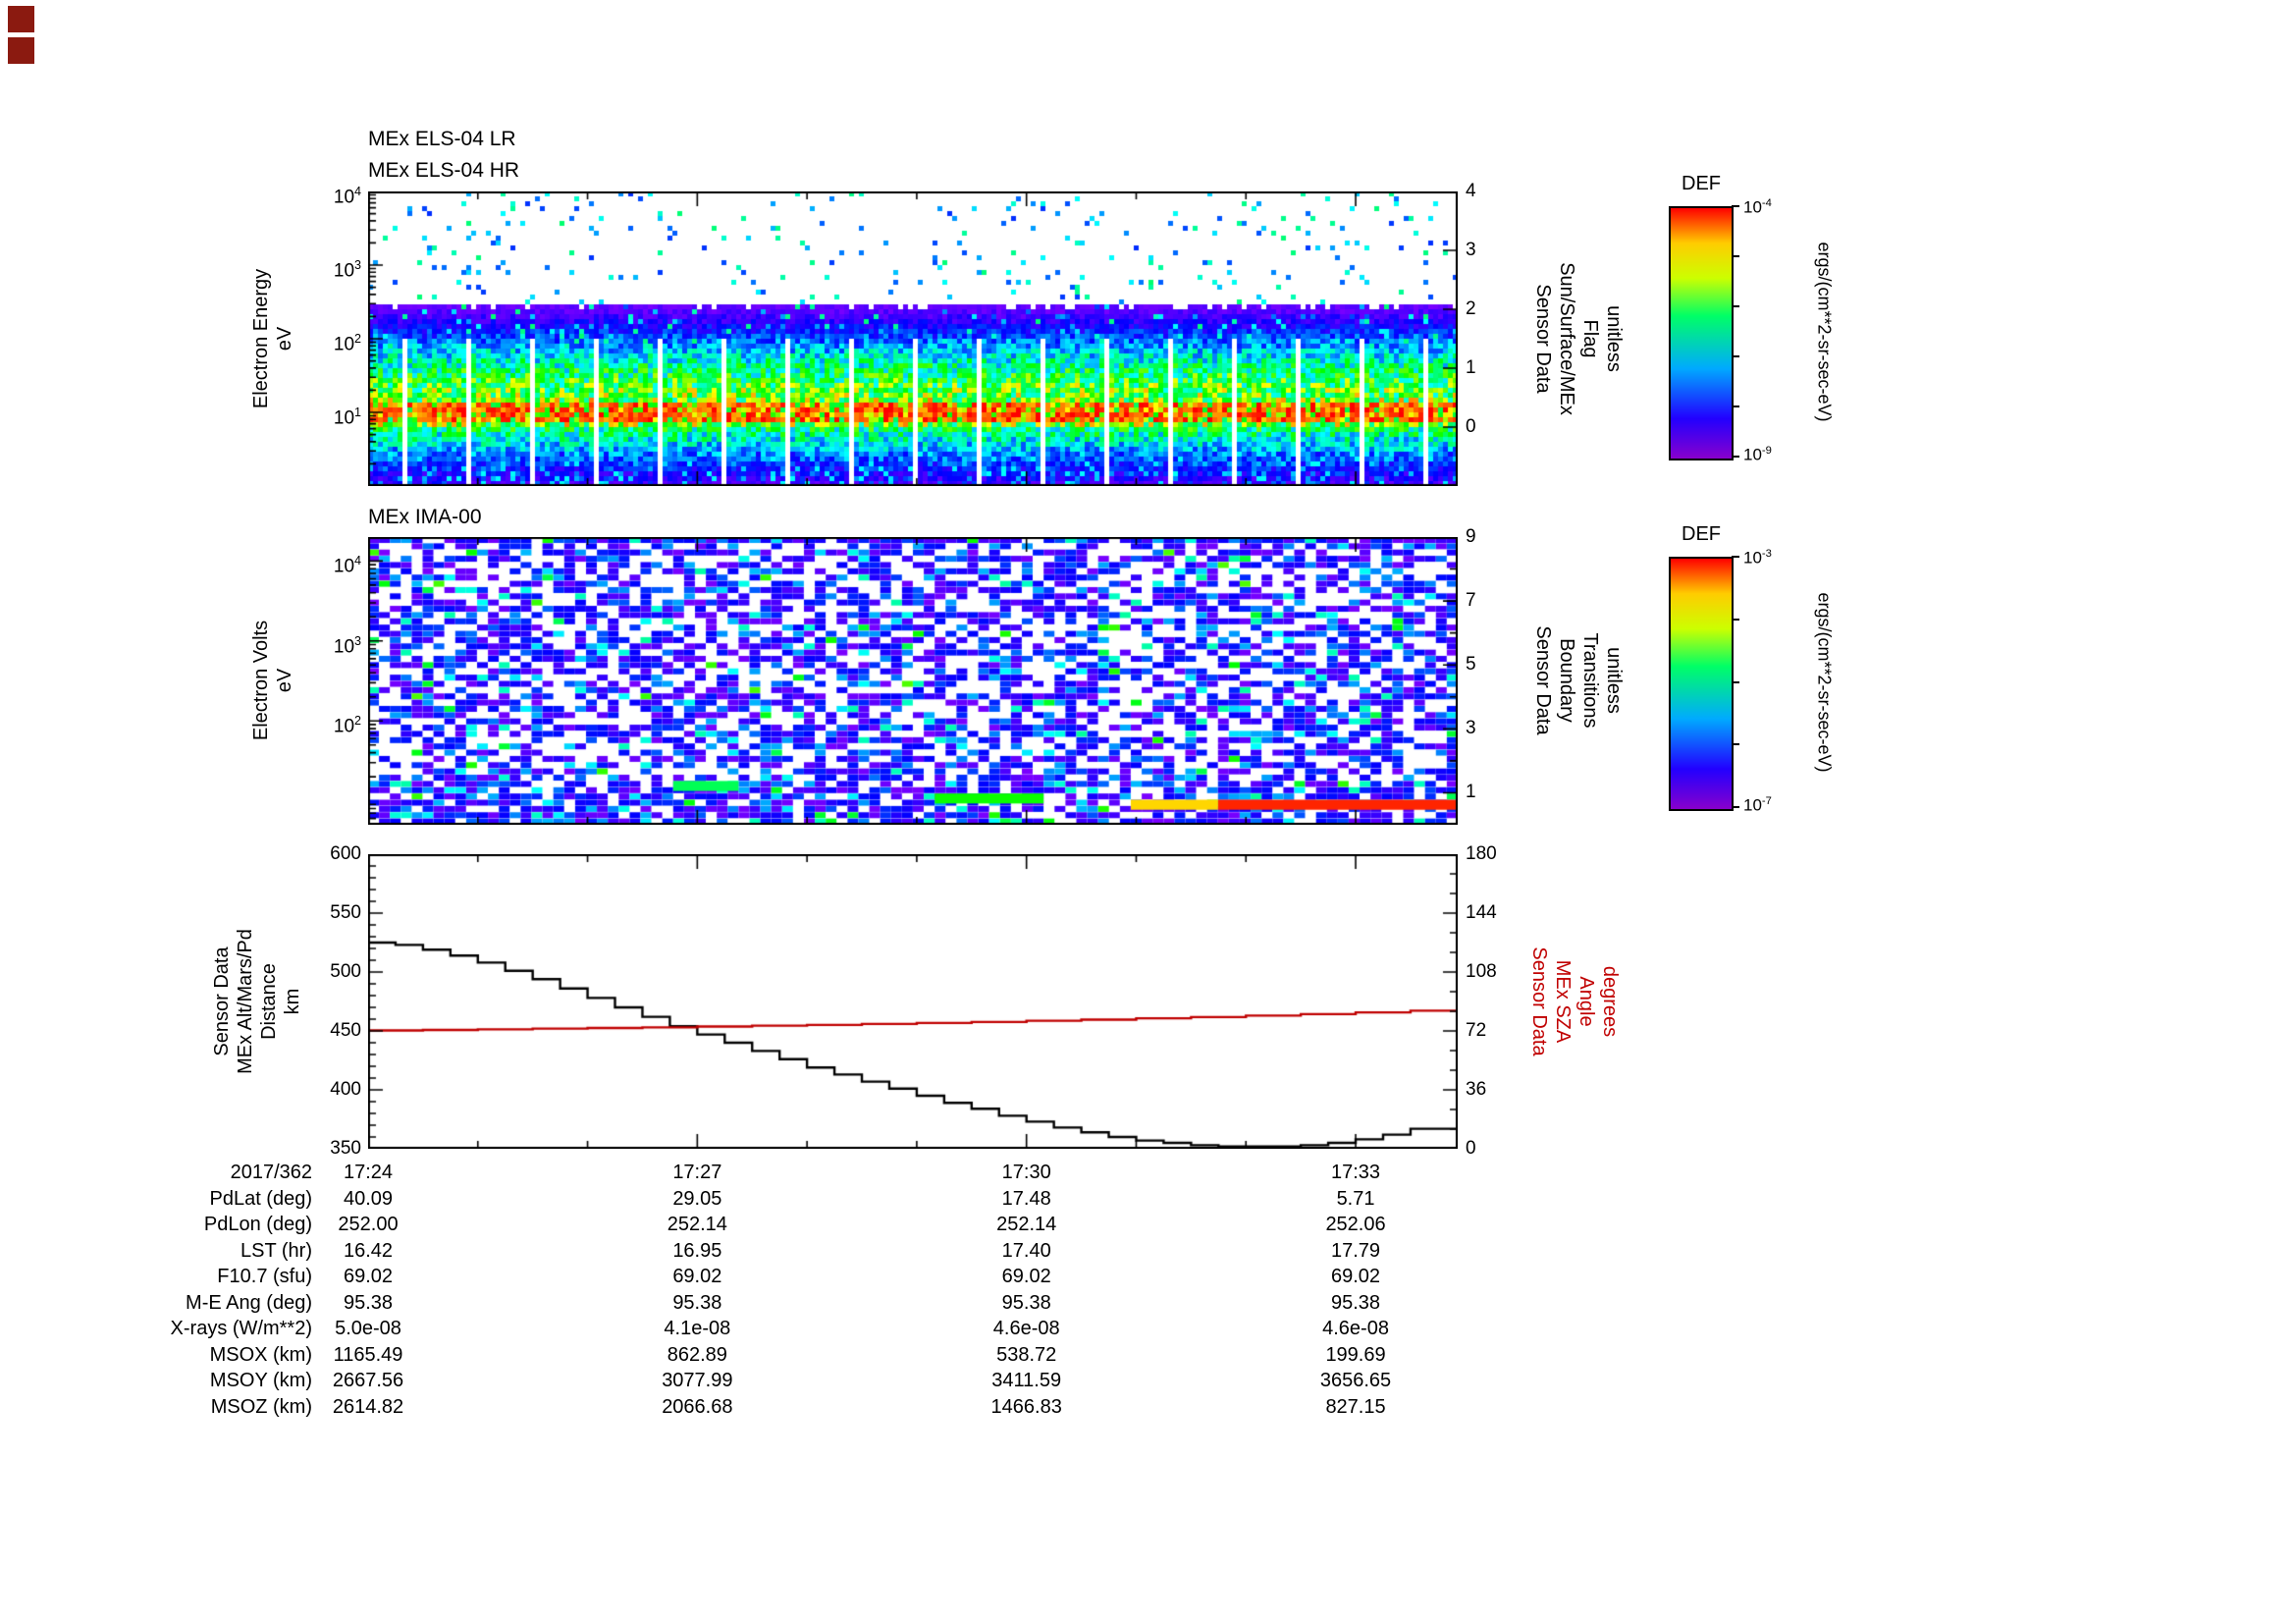 Image resolution: width=2296 pixels, height=1623 pixels. I want to click on table-cell: 827.15, so click(1355, 1406).